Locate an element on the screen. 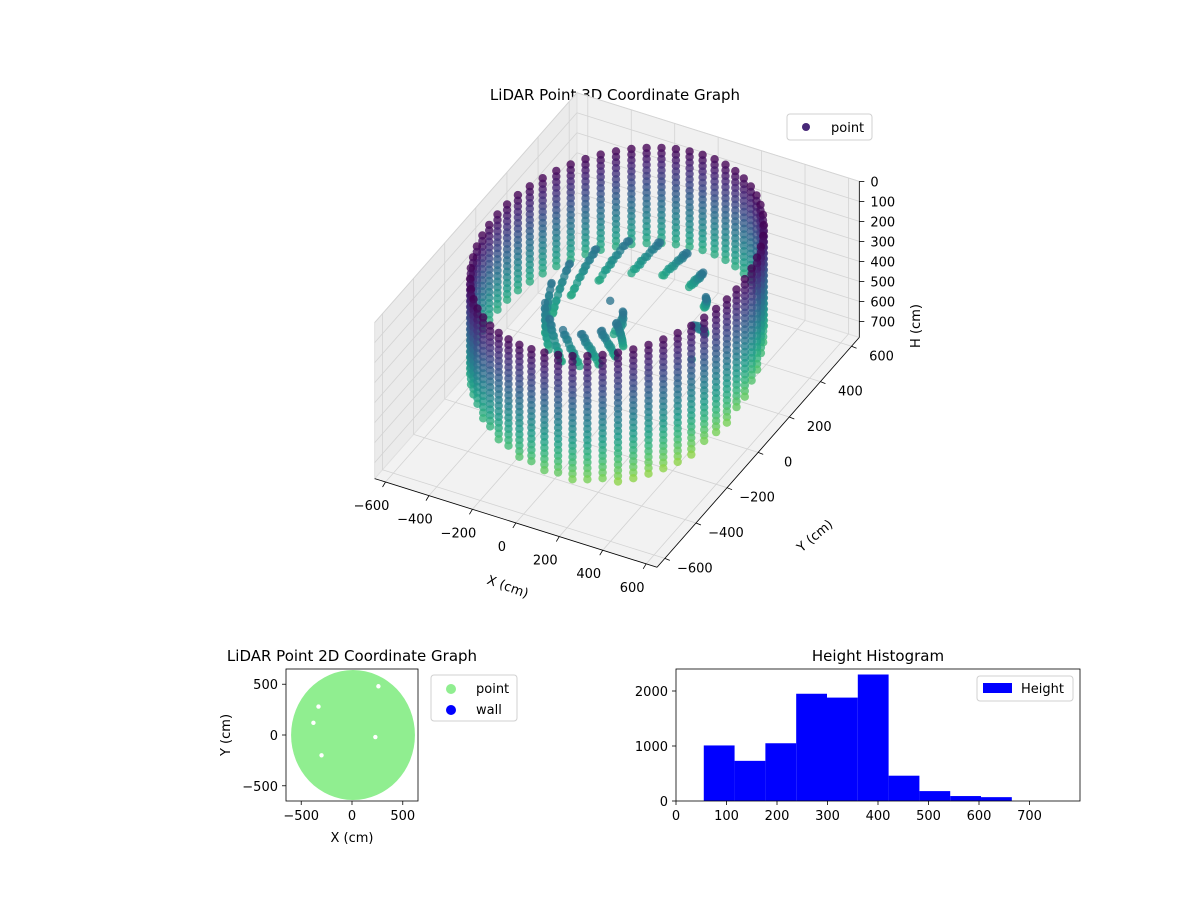 This screenshot has width=1200, height=900. chart-2d-y-tick-label: 0 is located at coordinates (274, 736).